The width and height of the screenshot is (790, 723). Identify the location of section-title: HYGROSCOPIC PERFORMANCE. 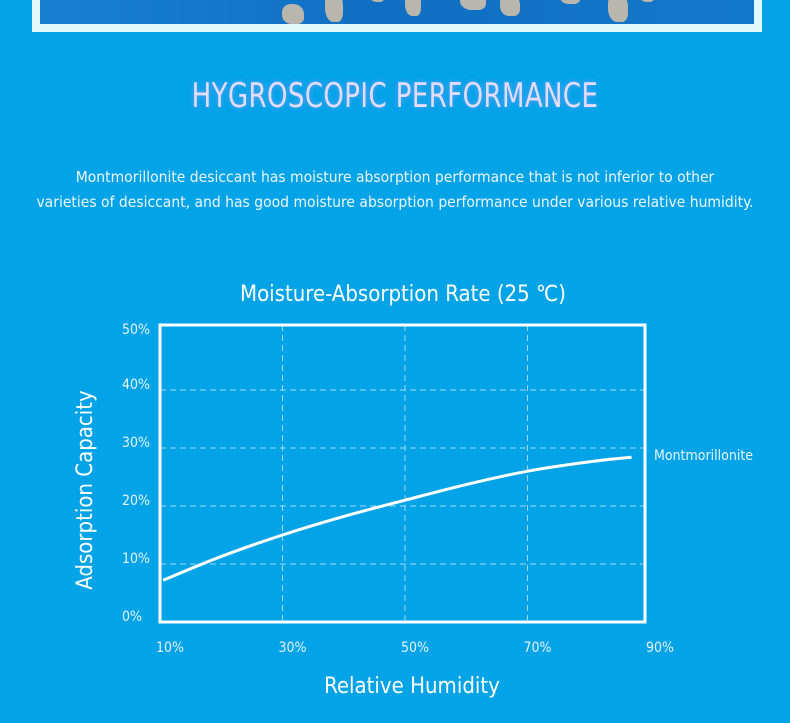
(395, 96).